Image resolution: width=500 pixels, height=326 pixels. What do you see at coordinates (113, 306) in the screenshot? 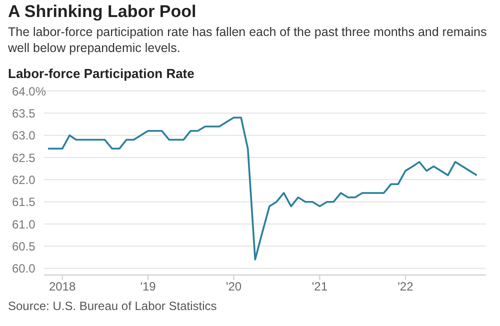
I see `source-note: Source: U.S. Bureau of Labor Statistics` at bounding box center [113, 306].